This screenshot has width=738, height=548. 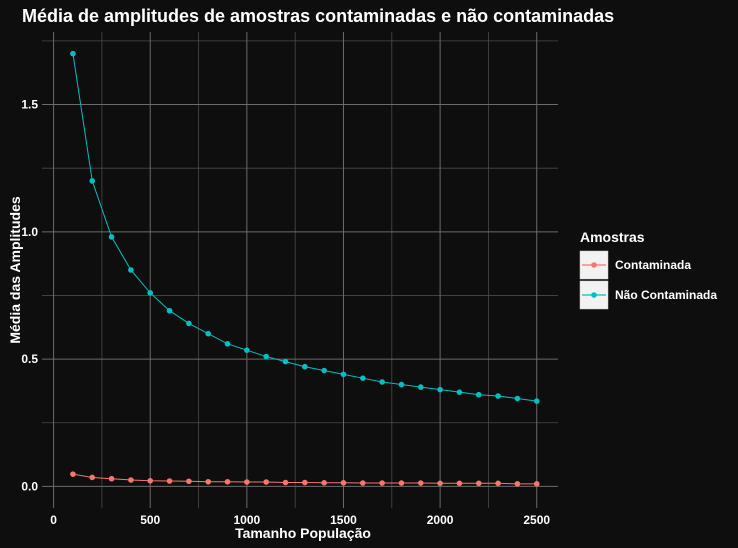 What do you see at coordinates (29, 105) in the screenshot?
I see `y-tick-label: 1.5` at bounding box center [29, 105].